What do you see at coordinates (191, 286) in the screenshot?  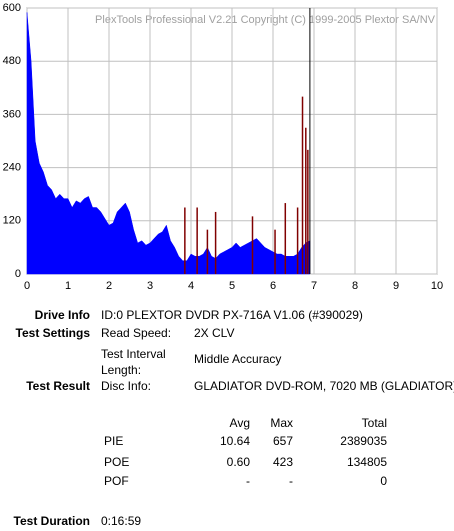 I see `x-tick-label: 4` at bounding box center [191, 286].